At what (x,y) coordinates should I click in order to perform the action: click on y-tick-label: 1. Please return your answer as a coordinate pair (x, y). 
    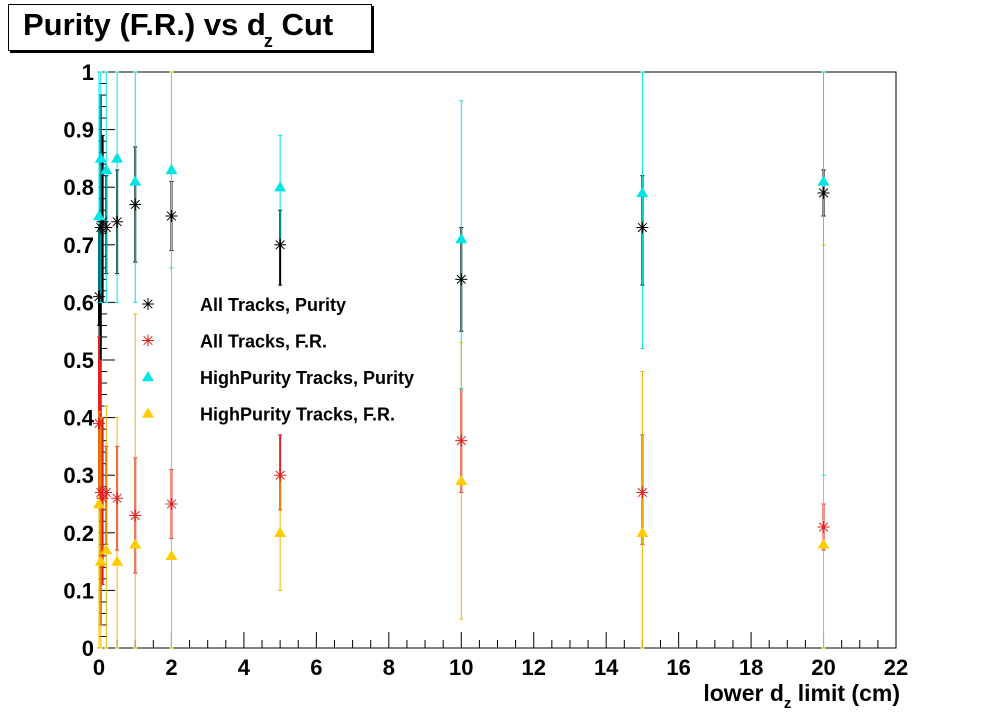
    Looking at the image, I should click on (88, 72).